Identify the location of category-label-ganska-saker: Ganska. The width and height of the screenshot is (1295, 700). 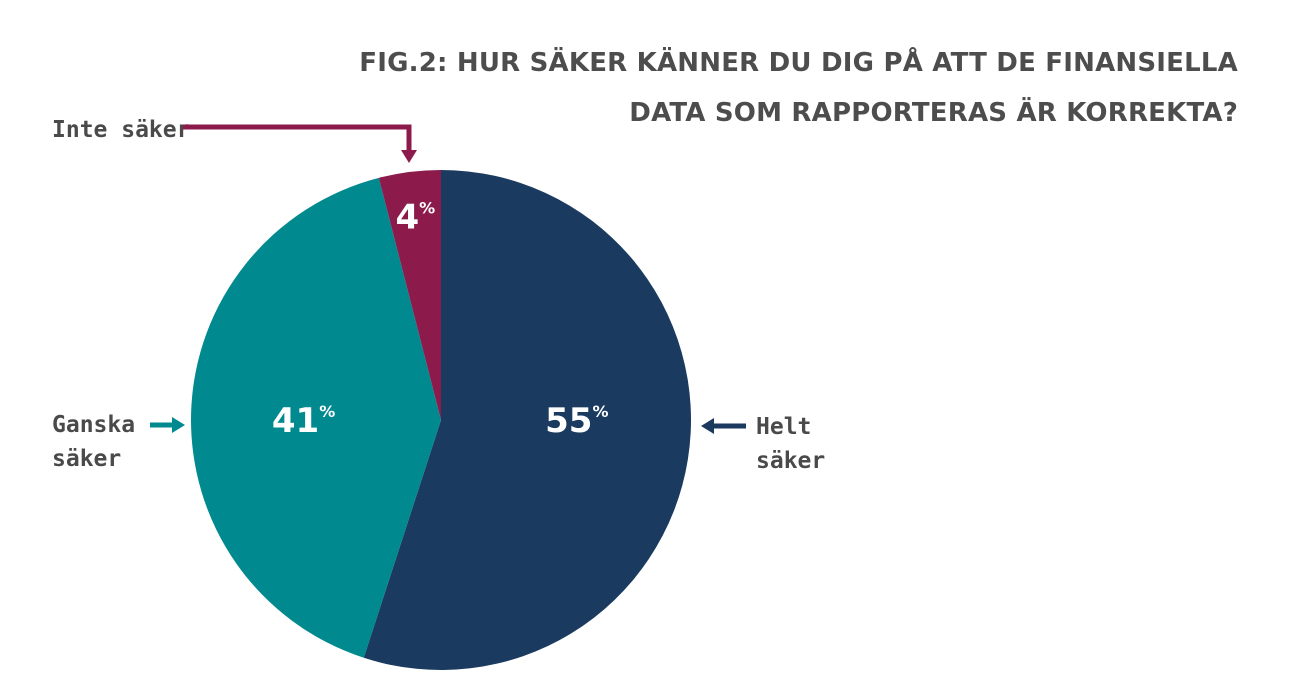
(93, 425).